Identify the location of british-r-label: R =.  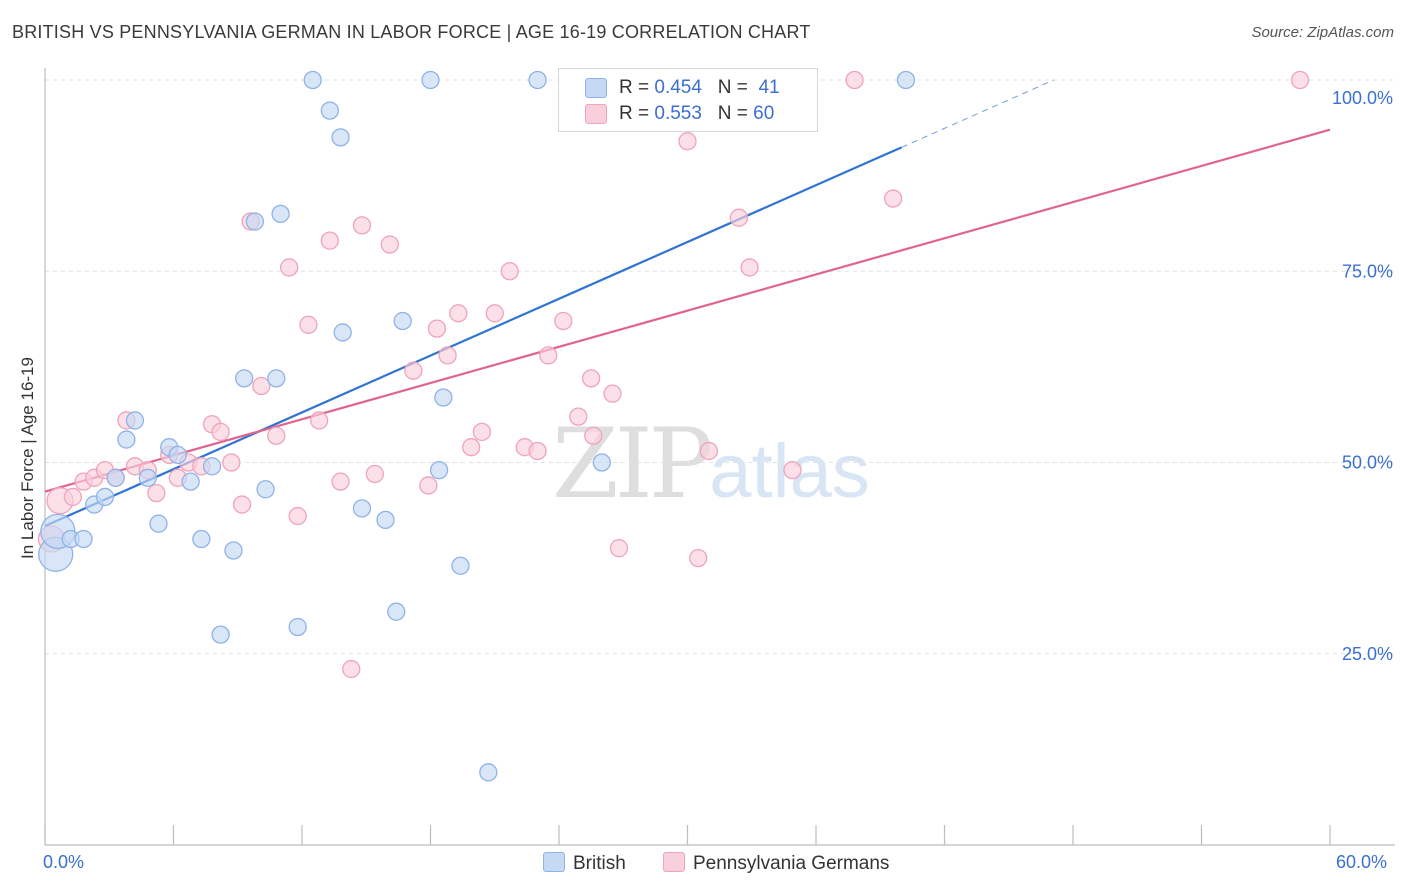
(634, 87).